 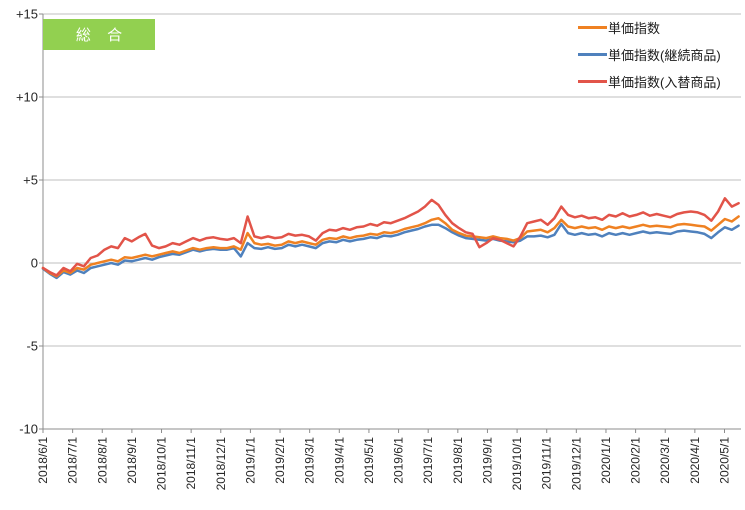 I want to click on legend-label: 単価指数(入替商品), so click(x=664, y=82).